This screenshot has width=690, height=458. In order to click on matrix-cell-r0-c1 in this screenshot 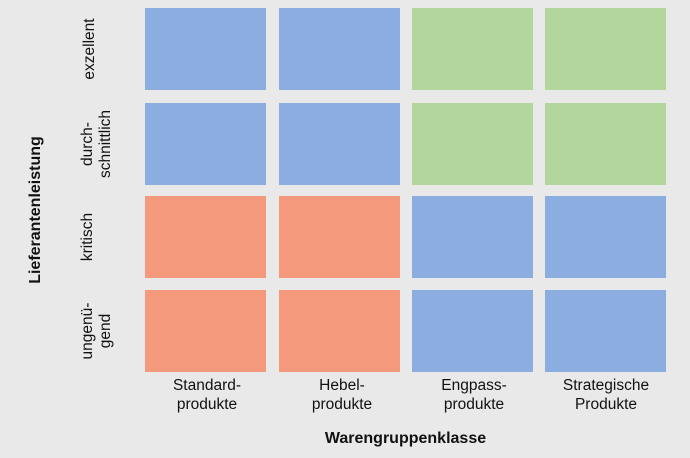, I will do `click(339, 49)`.